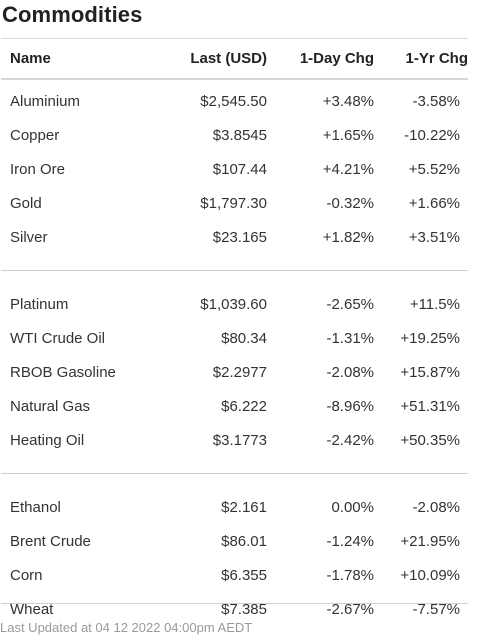 The image size is (483, 641). What do you see at coordinates (80, 59) in the screenshot?
I see `header-name: Name` at bounding box center [80, 59].